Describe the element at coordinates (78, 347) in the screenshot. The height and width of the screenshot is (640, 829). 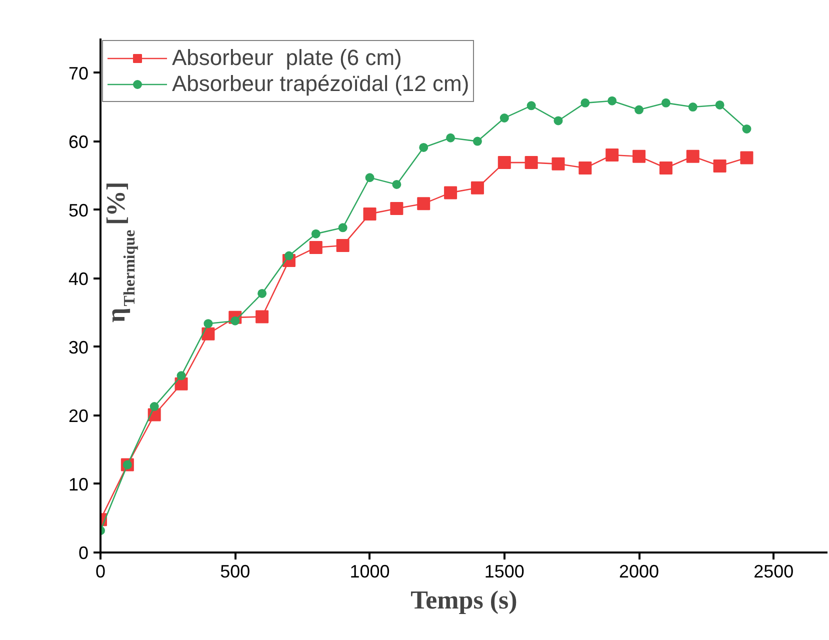
I see `y-tick-label: 30` at that location.